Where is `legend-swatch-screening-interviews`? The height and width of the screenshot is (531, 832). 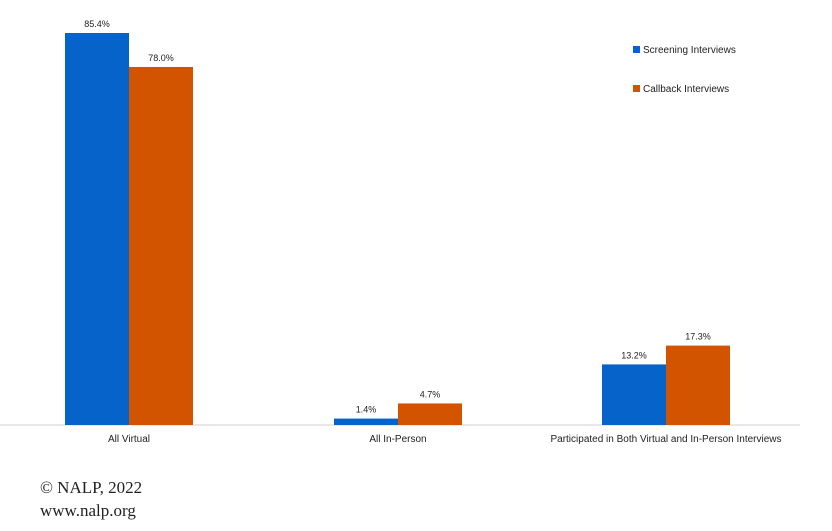 legend-swatch-screening-interviews is located at coordinates (636, 49).